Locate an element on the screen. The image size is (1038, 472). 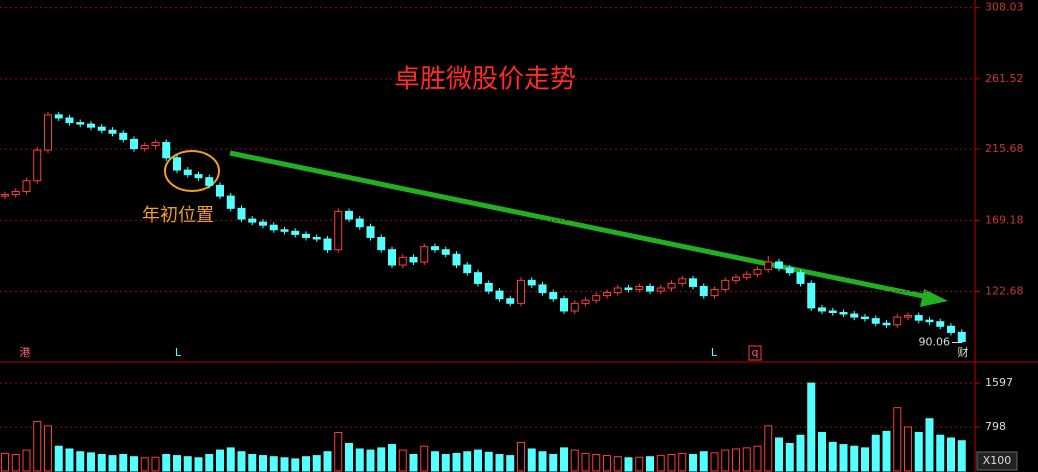
trend-arrow-head is located at coordinates (934, 298).